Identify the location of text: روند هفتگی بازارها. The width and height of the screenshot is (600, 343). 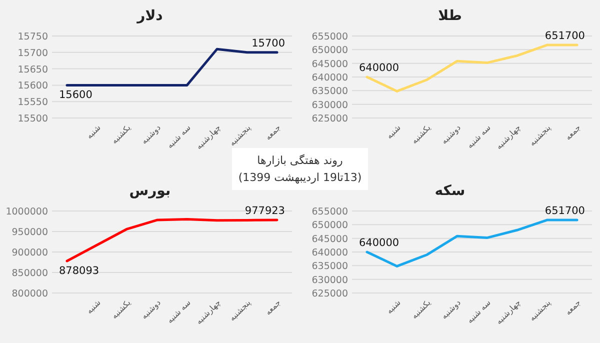
(300, 160).